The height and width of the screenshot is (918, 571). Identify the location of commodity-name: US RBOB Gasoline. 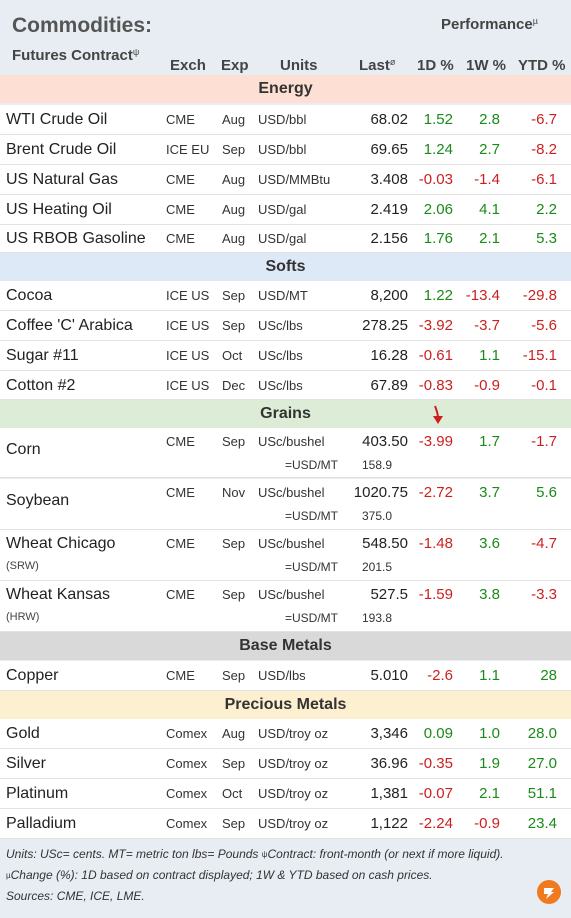
(76, 238).